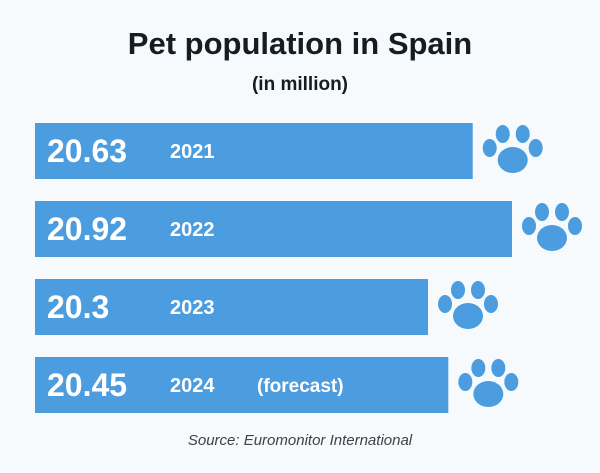 This screenshot has width=600, height=473. I want to click on chart-title: Pet population in Spain, so click(300, 43).